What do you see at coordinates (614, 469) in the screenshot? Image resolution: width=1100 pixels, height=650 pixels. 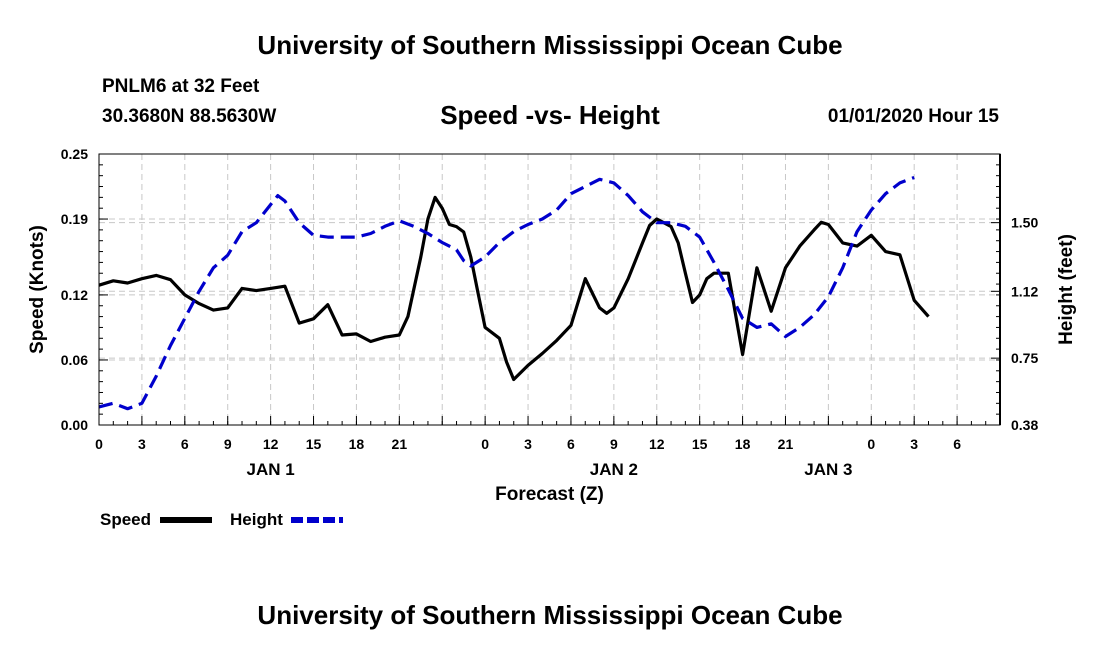 I see `date-label: JAN 2` at bounding box center [614, 469].